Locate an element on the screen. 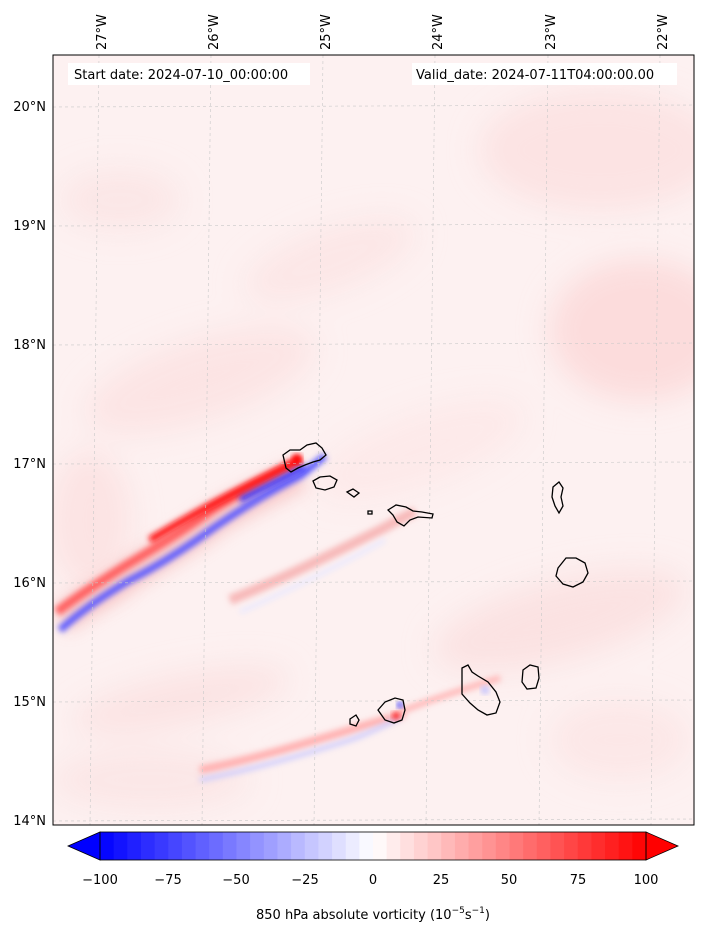  colorbar-tick-label: −50 is located at coordinates (235, 880).